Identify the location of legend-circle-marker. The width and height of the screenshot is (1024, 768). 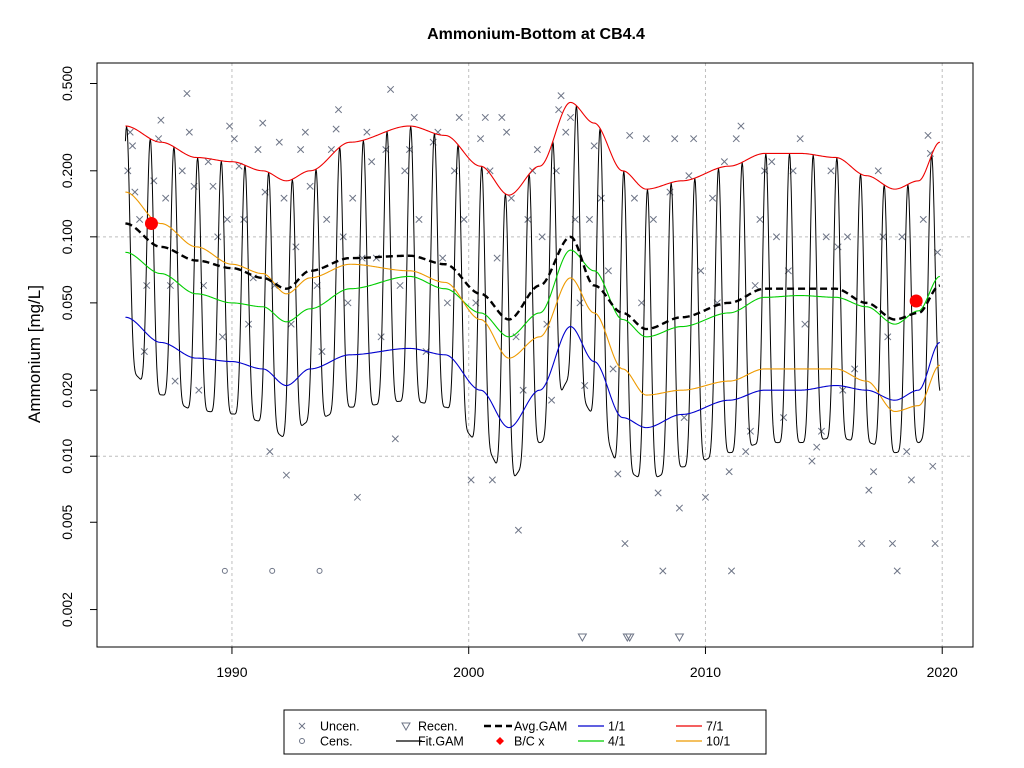
(302, 741).